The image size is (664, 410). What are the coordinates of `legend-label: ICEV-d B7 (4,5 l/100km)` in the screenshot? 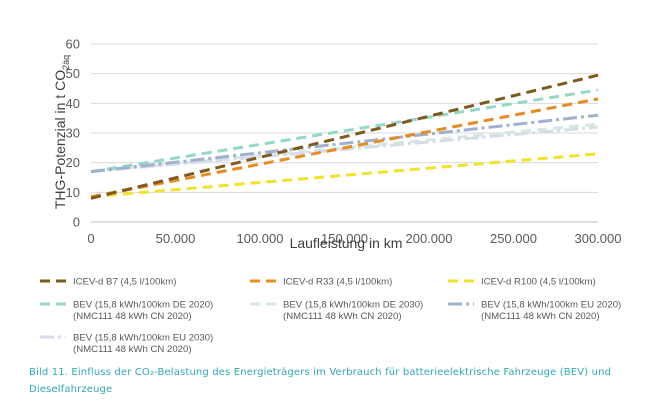 It's located at (124, 282).